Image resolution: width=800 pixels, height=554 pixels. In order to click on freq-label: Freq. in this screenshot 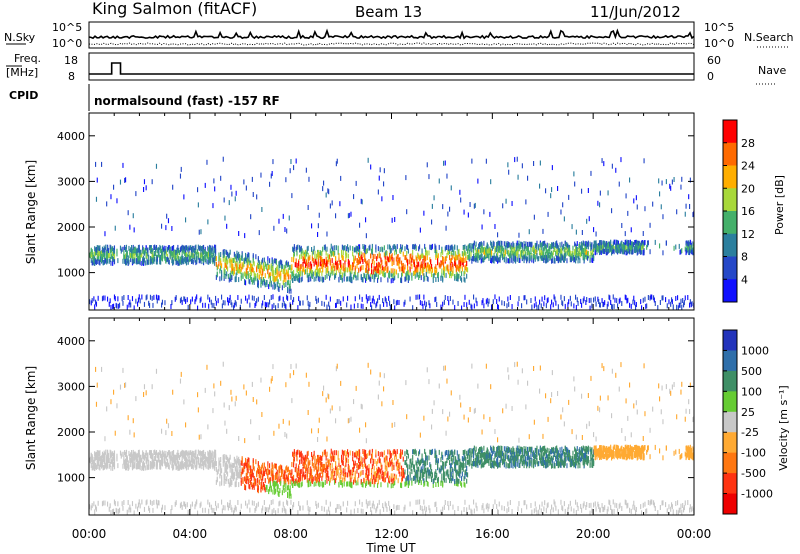, I will do `click(27, 58)`.